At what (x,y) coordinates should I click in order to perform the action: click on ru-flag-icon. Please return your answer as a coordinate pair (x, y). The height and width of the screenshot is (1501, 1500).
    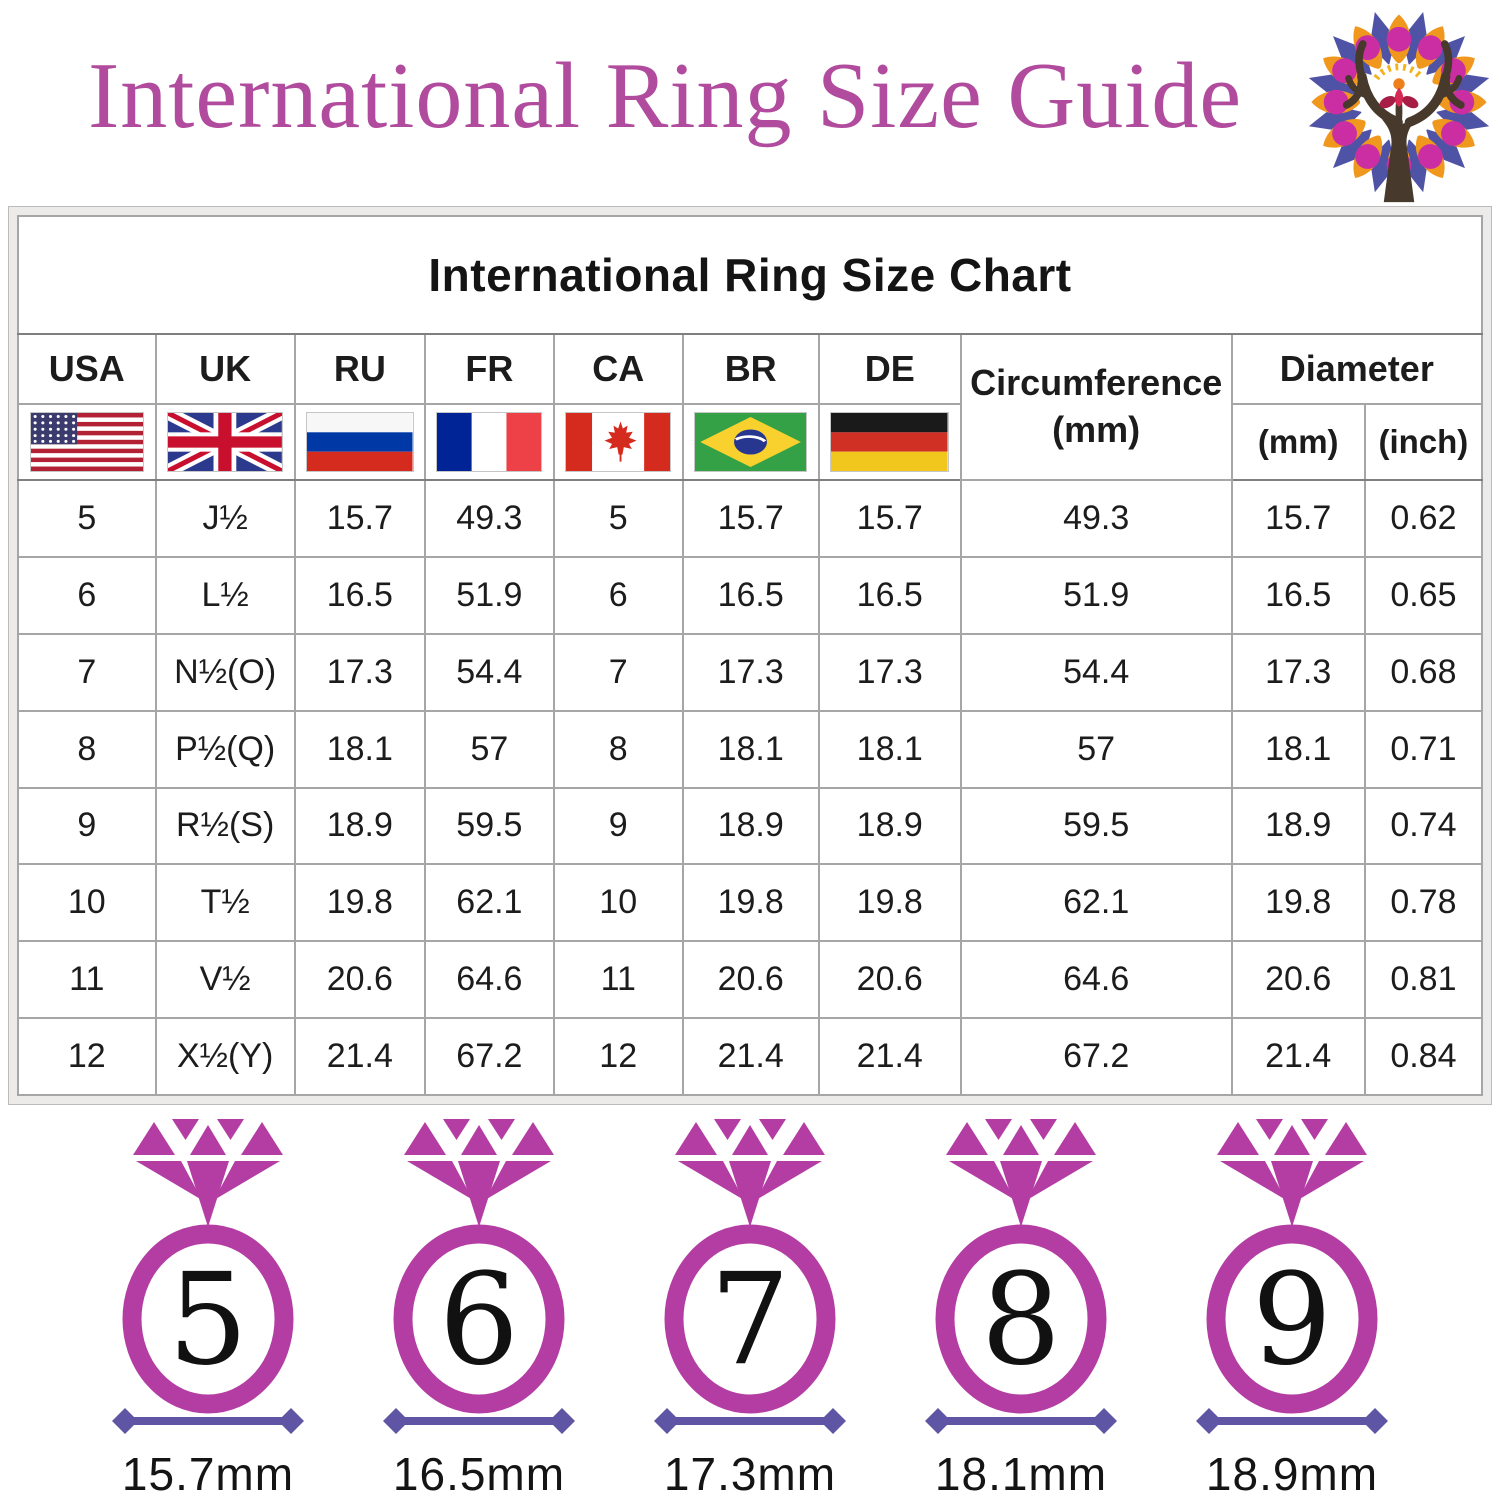
    Looking at the image, I should click on (360, 442).